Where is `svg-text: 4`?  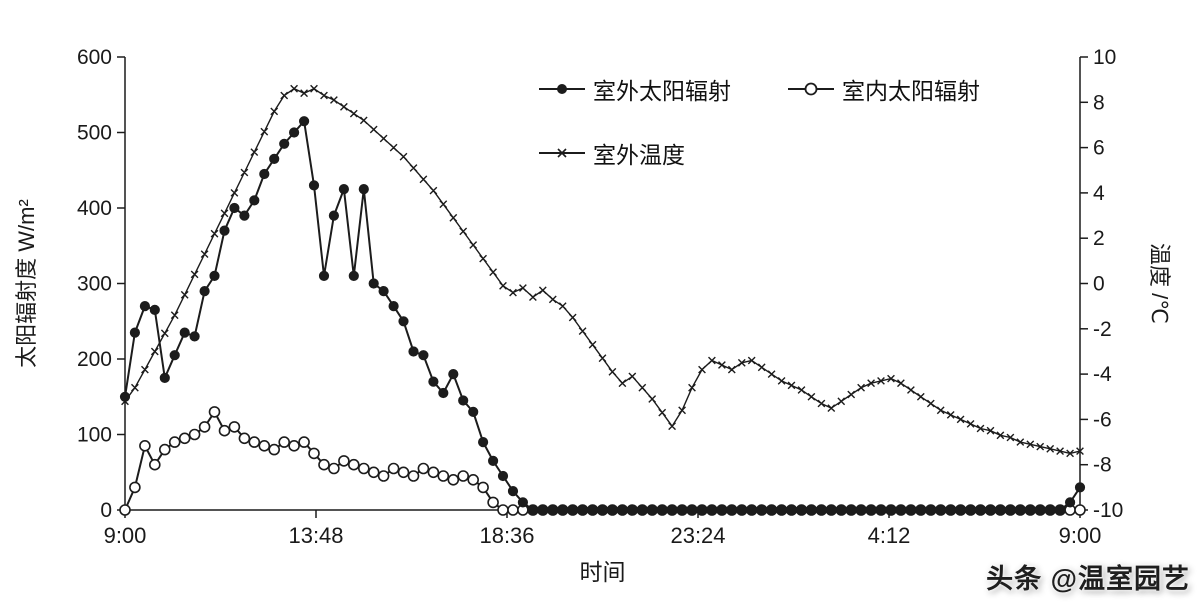
svg-text: 4 is located at coordinates (1099, 193).